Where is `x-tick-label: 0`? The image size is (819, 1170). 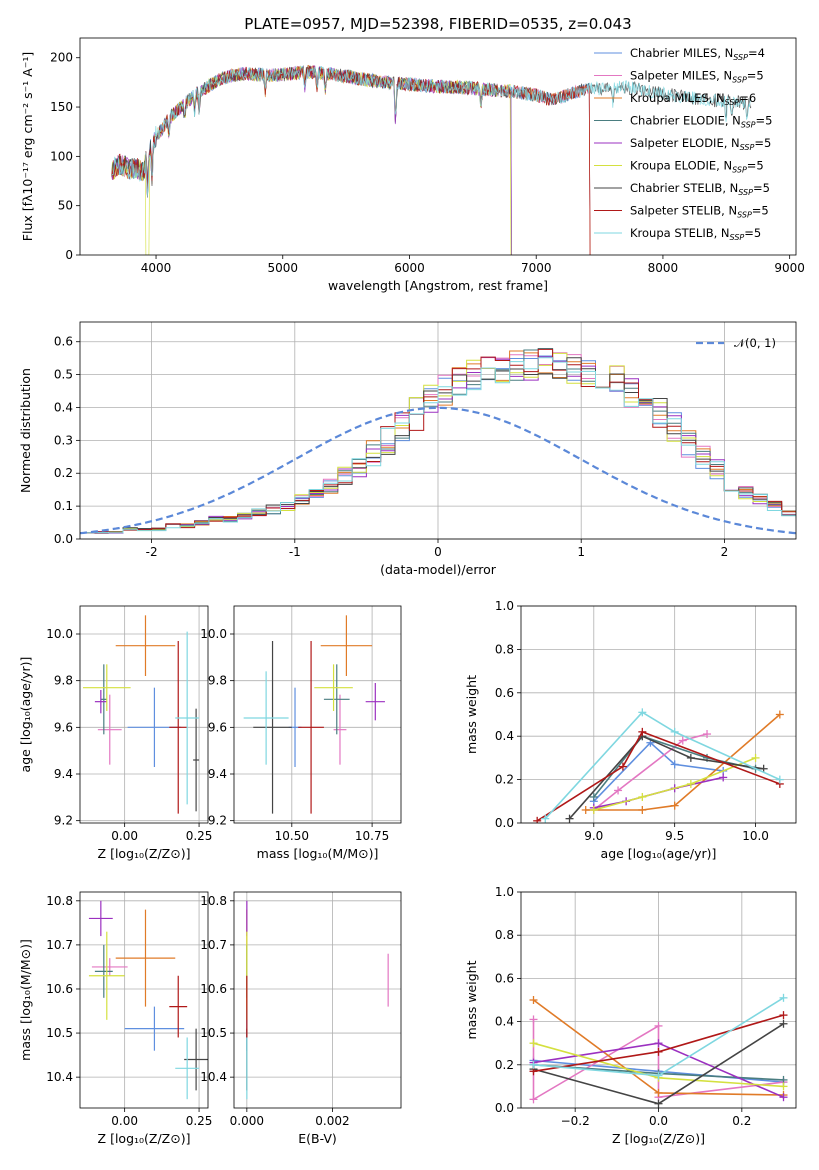 x-tick-label: 0 is located at coordinates (438, 552).